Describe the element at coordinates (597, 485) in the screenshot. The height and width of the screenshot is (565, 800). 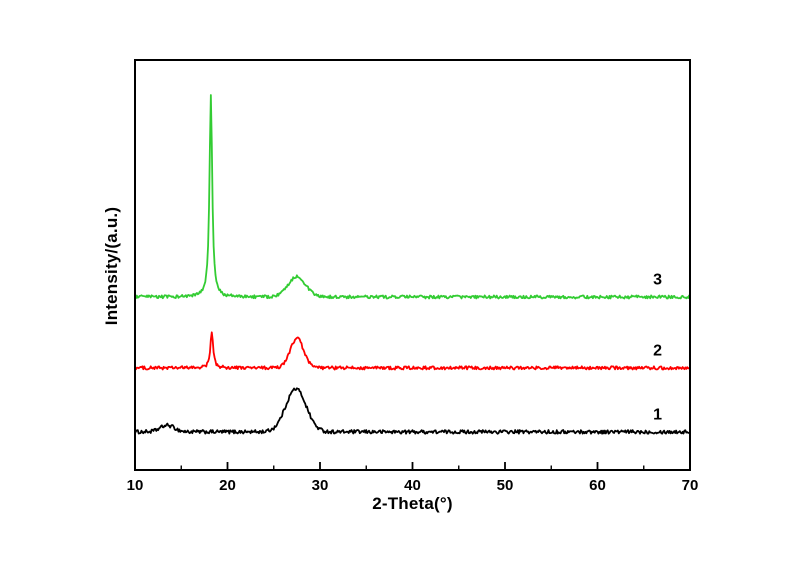
I see `x-tick-label: 60` at that location.